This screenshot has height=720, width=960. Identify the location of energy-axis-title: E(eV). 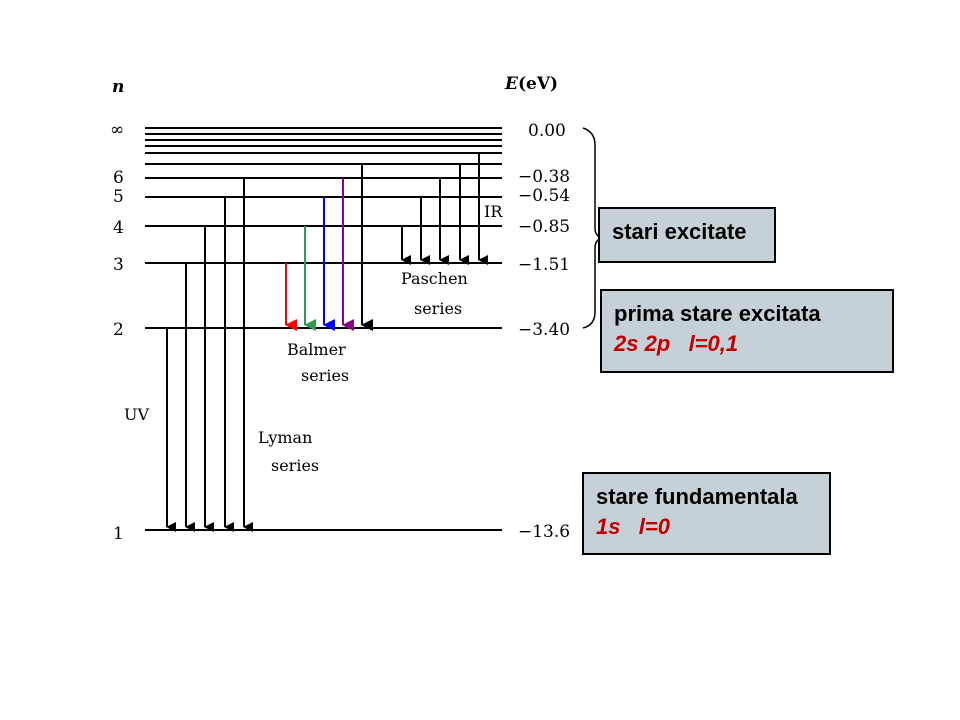
(531, 84).